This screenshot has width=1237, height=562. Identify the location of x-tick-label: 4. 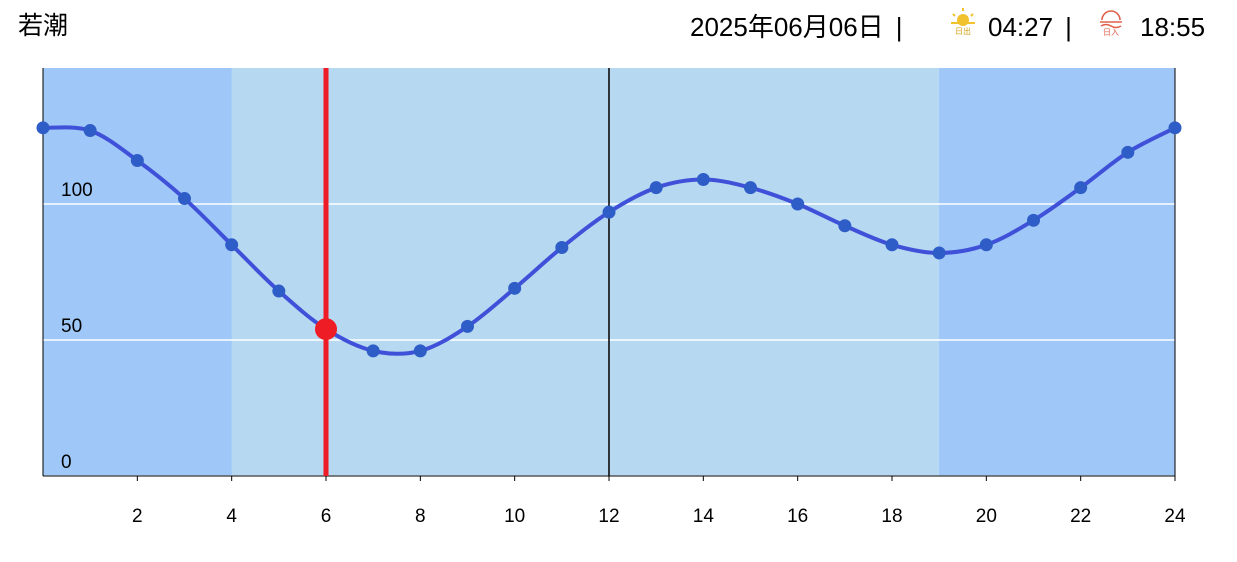
(231, 516).